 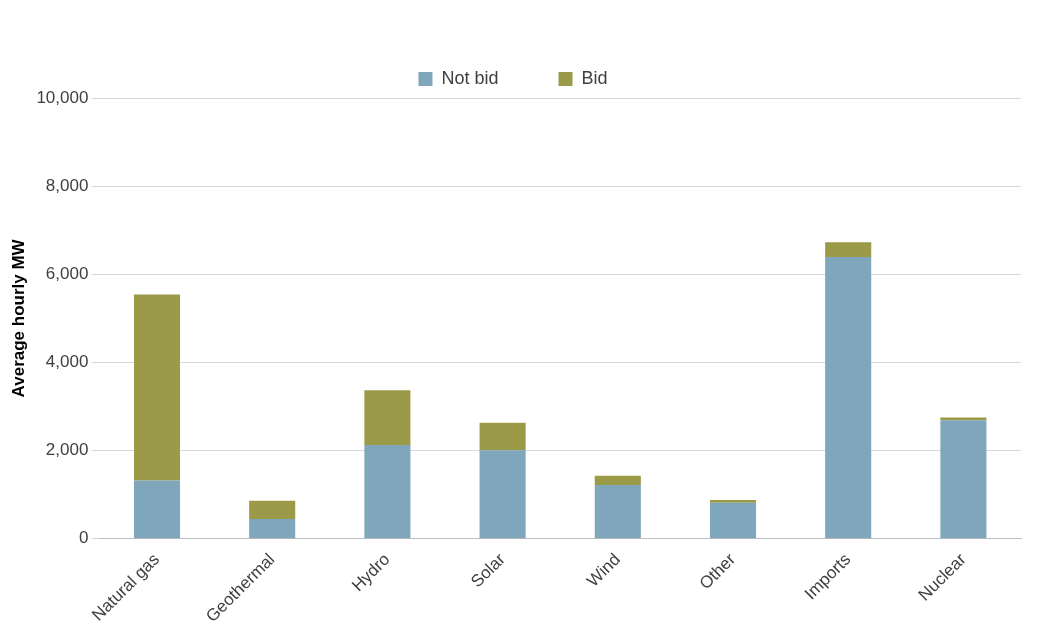 I want to click on y-tick-label: 0, so click(x=83, y=538).